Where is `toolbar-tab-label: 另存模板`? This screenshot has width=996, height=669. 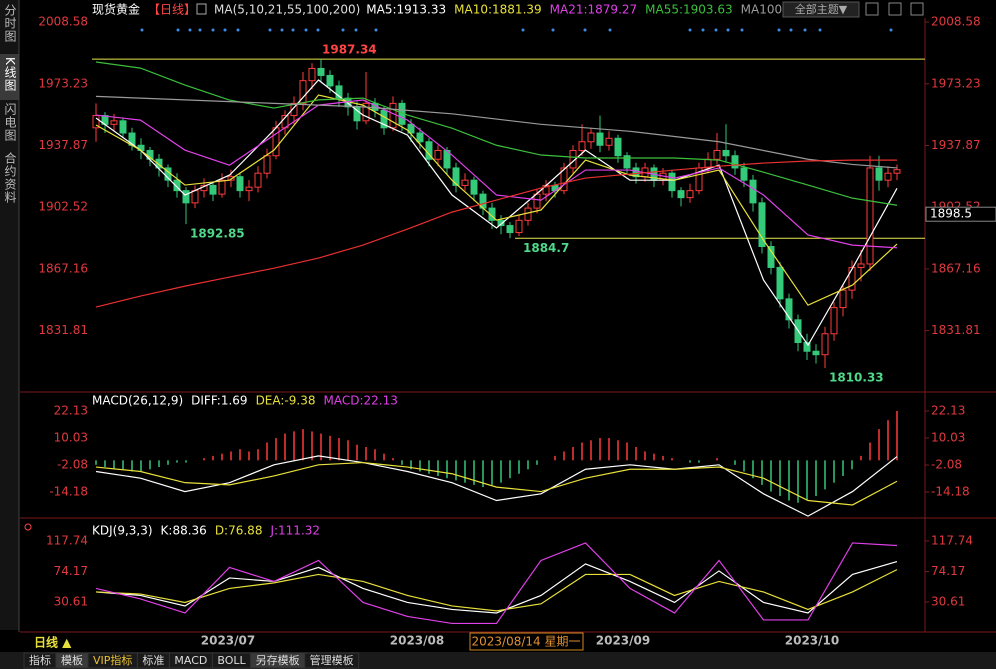
toolbar-tab-label: 另存模板 is located at coordinates (278, 660).